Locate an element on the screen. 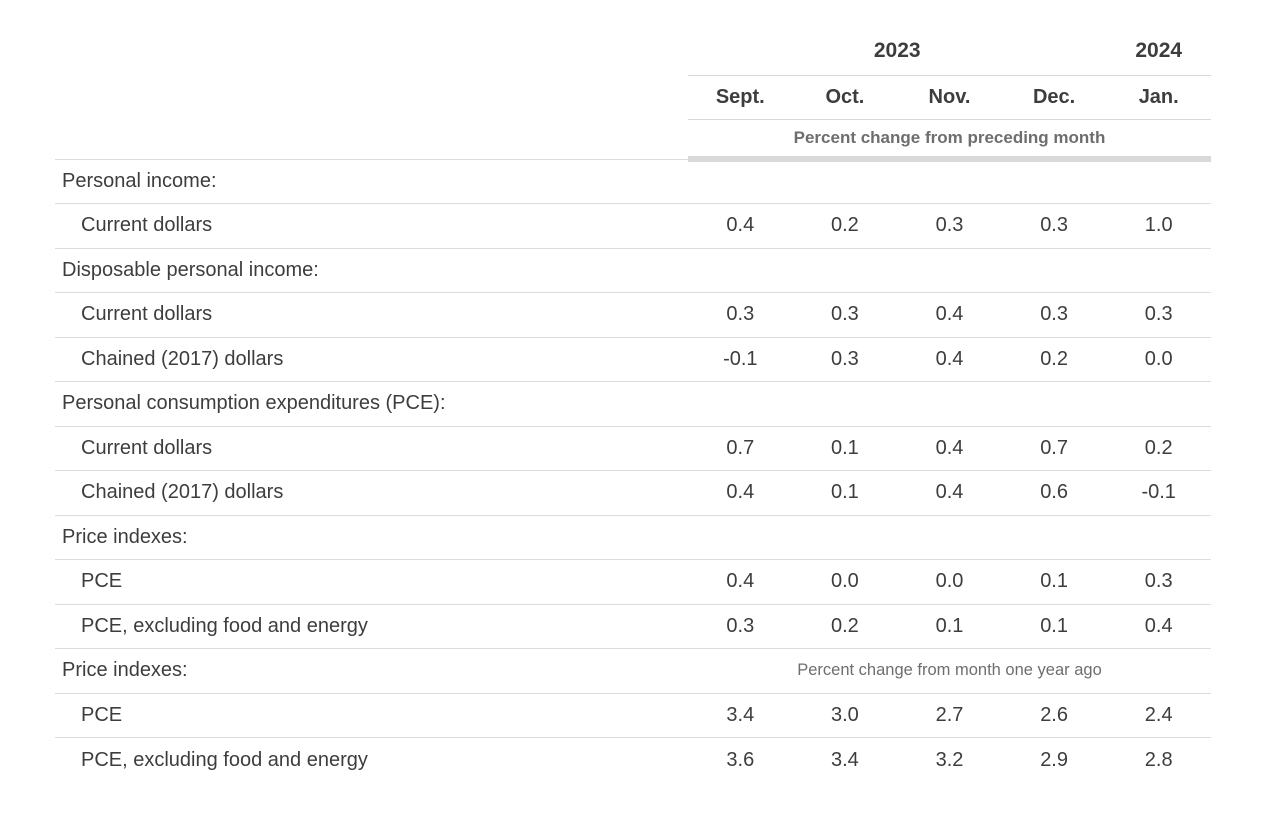 The image size is (1280, 836). cell-value: 2.6 is located at coordinates (1054, 714).